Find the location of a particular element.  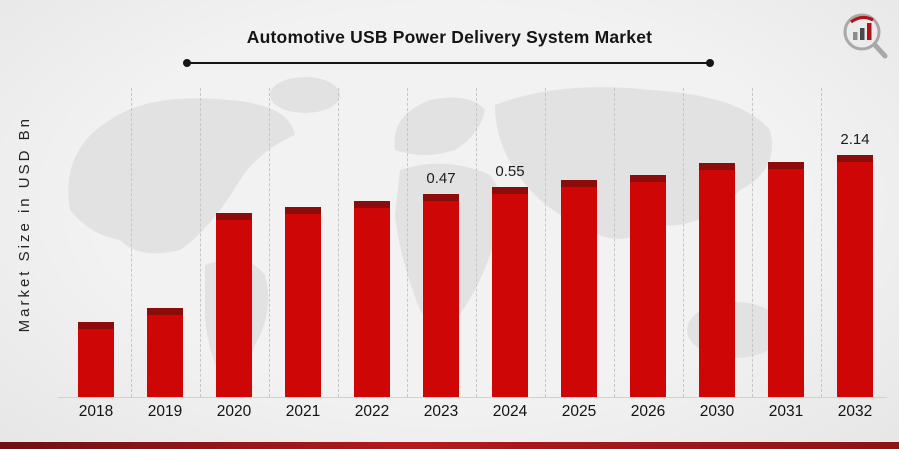

bar-cap-2026 is located at coordinates (648, 178).